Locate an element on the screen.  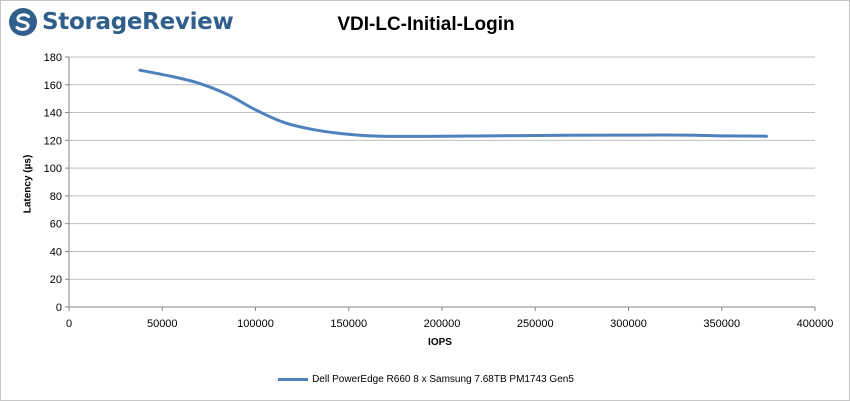
chart-title: VDI-LC-Initial-Login is located at coordinates (426, 24).